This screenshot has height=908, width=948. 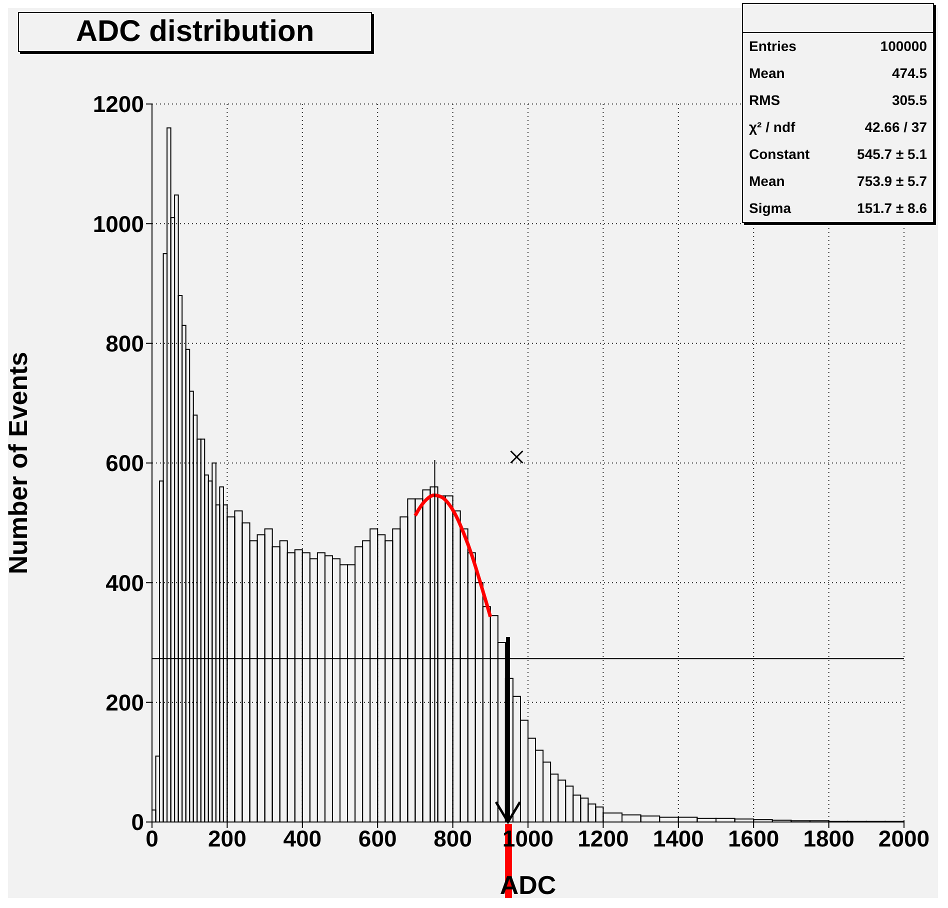 I want to click on chart-title: ADC distribution, so click(x=195, y=32).